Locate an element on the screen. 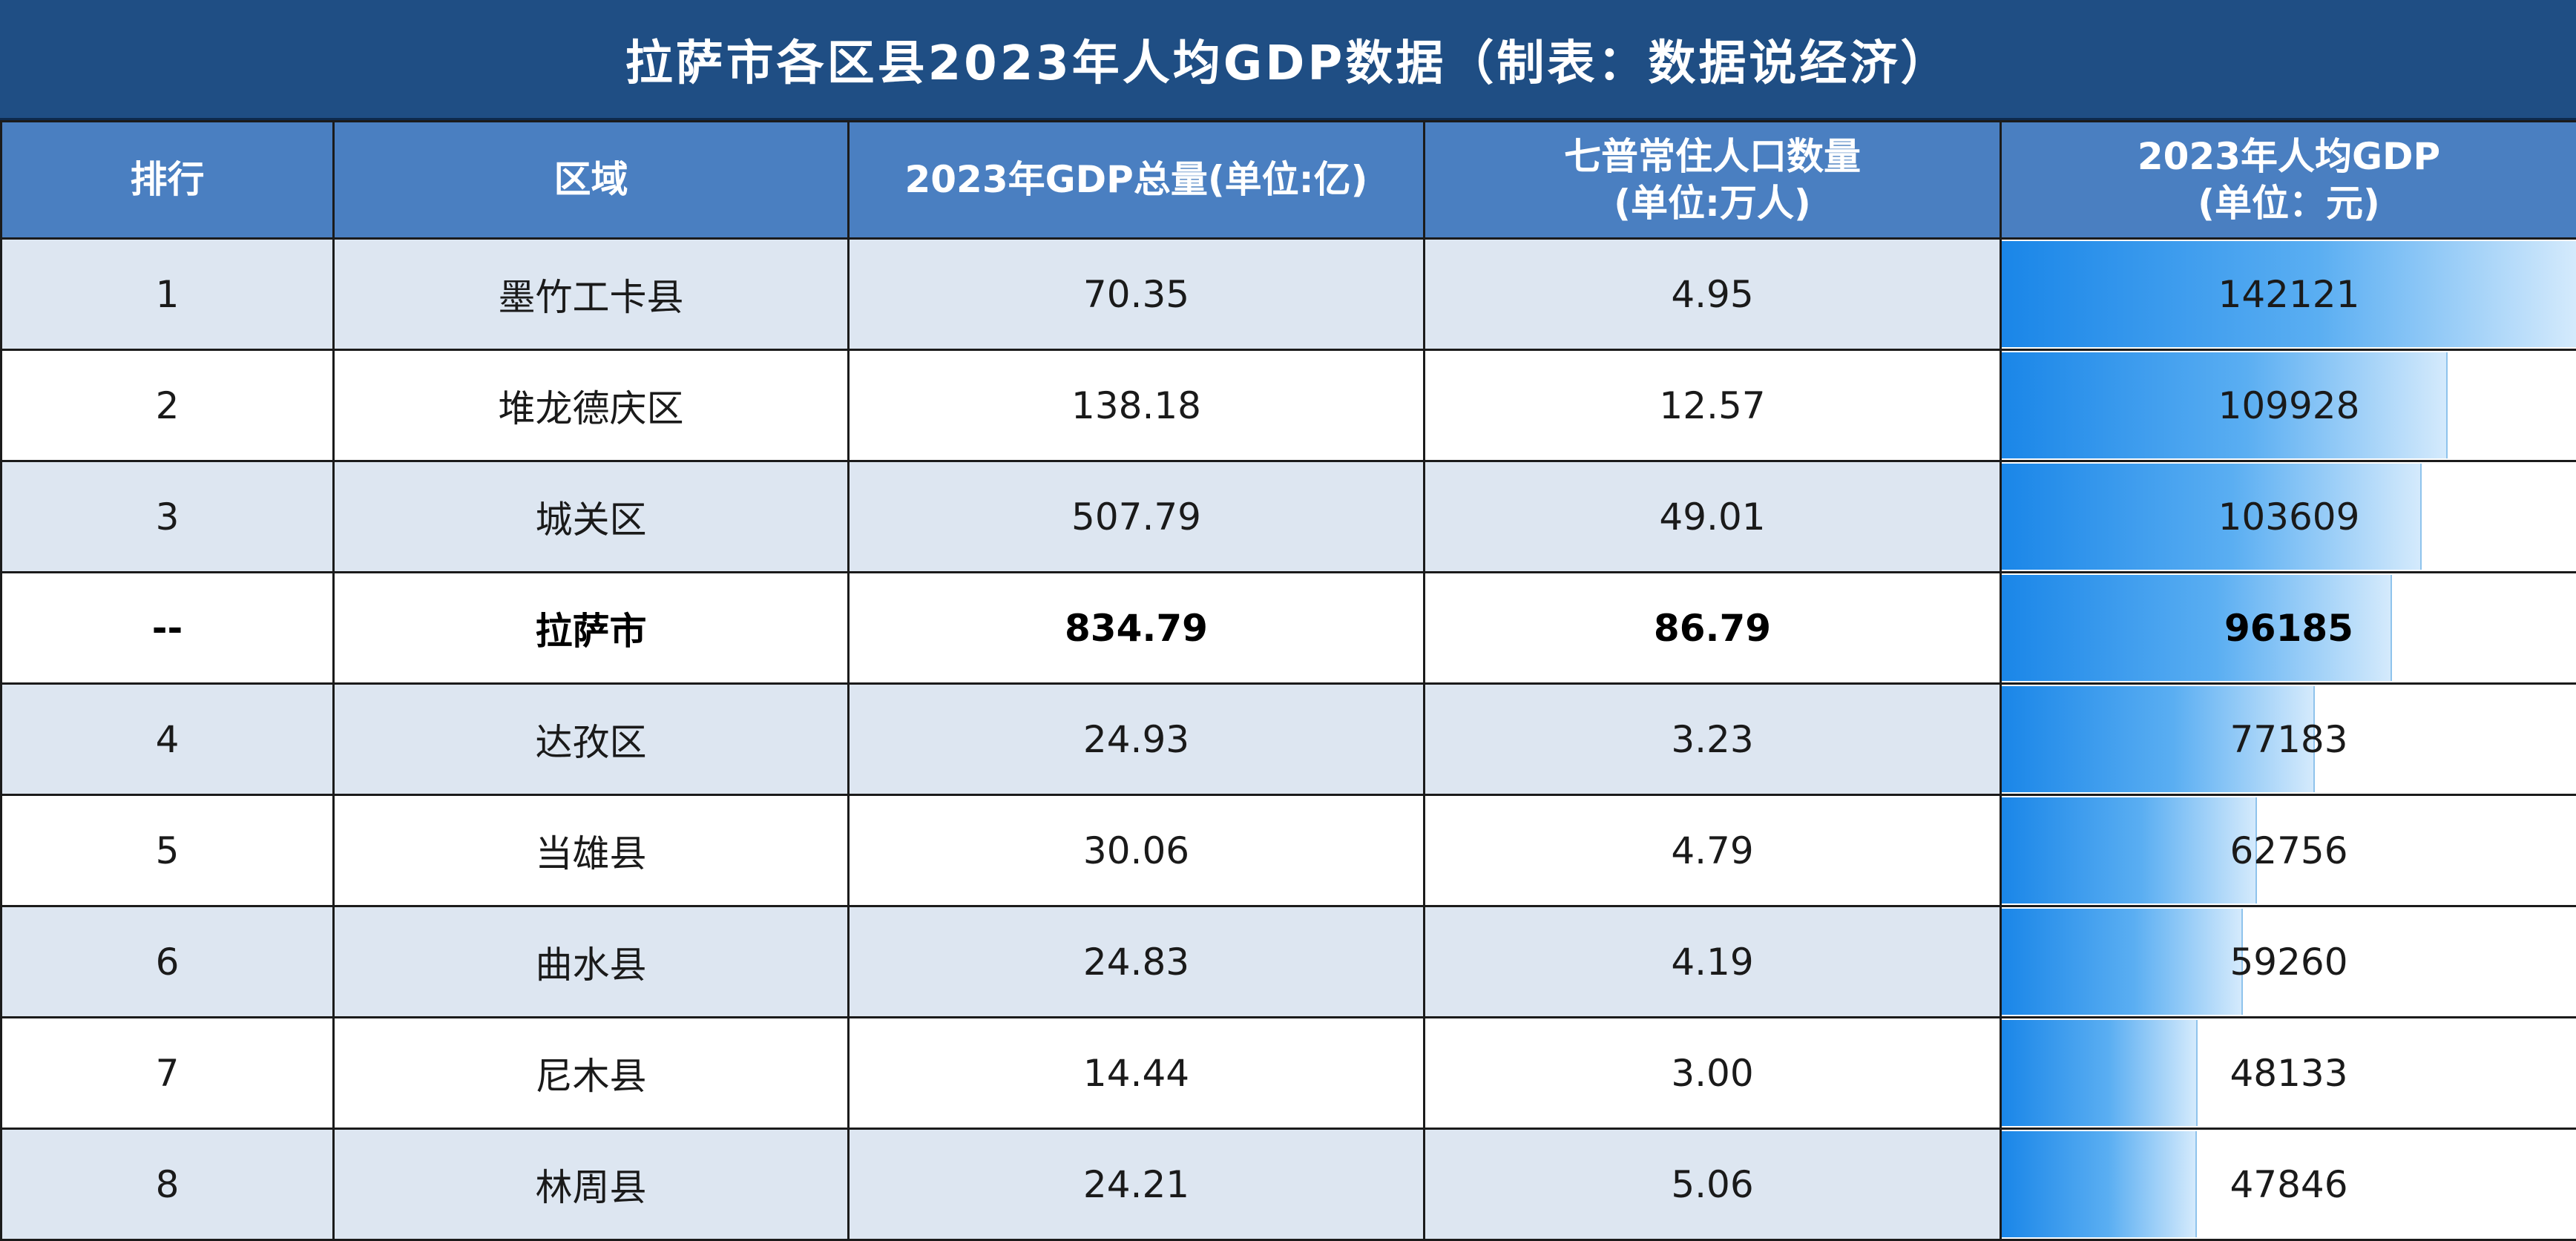 The width and height of the screenshot is (2576, 1241). rank-cell: 2 is located at coordinates (167, 405).